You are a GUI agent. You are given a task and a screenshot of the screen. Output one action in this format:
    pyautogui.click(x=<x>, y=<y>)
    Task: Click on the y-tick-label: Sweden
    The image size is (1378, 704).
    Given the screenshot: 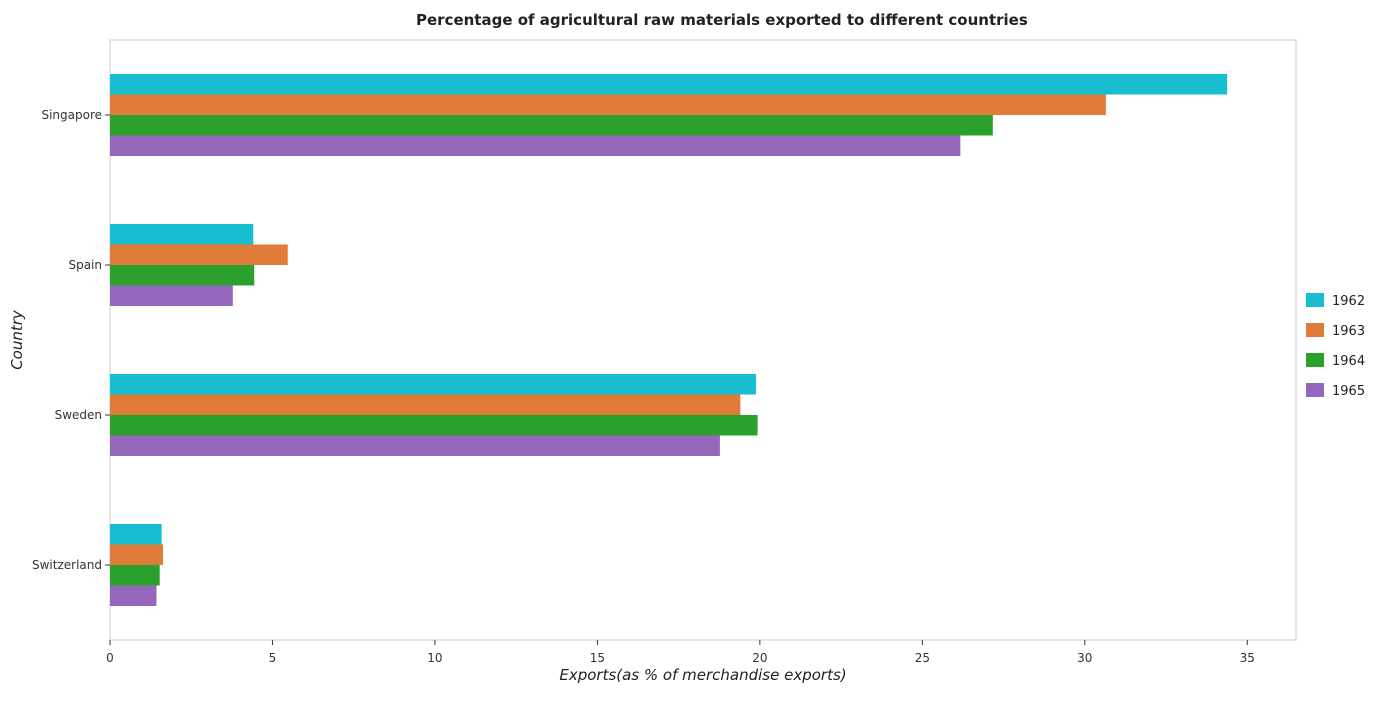 What is the action you would take?
    pyautogui.click(x=78, y=415)
    